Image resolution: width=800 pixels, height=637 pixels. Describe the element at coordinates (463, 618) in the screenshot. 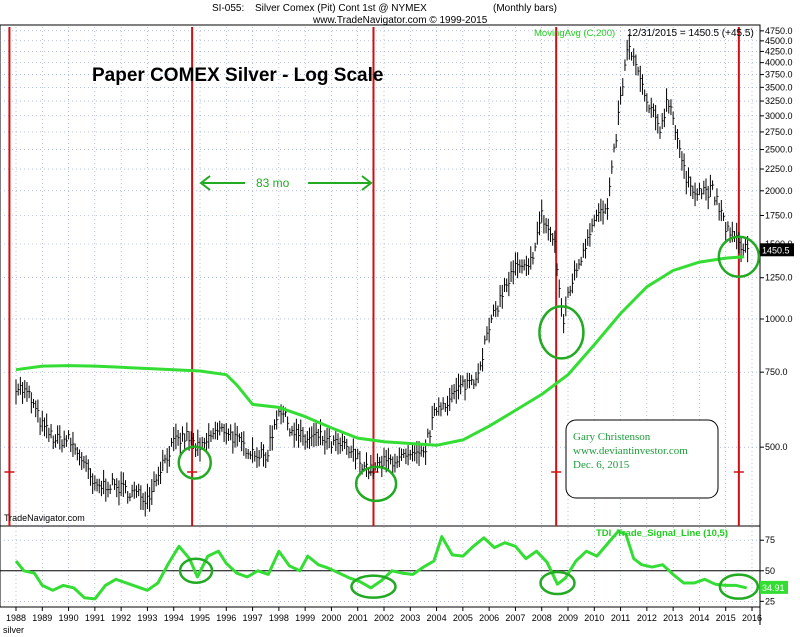

I see `year-tick-label: 2005` at that location.